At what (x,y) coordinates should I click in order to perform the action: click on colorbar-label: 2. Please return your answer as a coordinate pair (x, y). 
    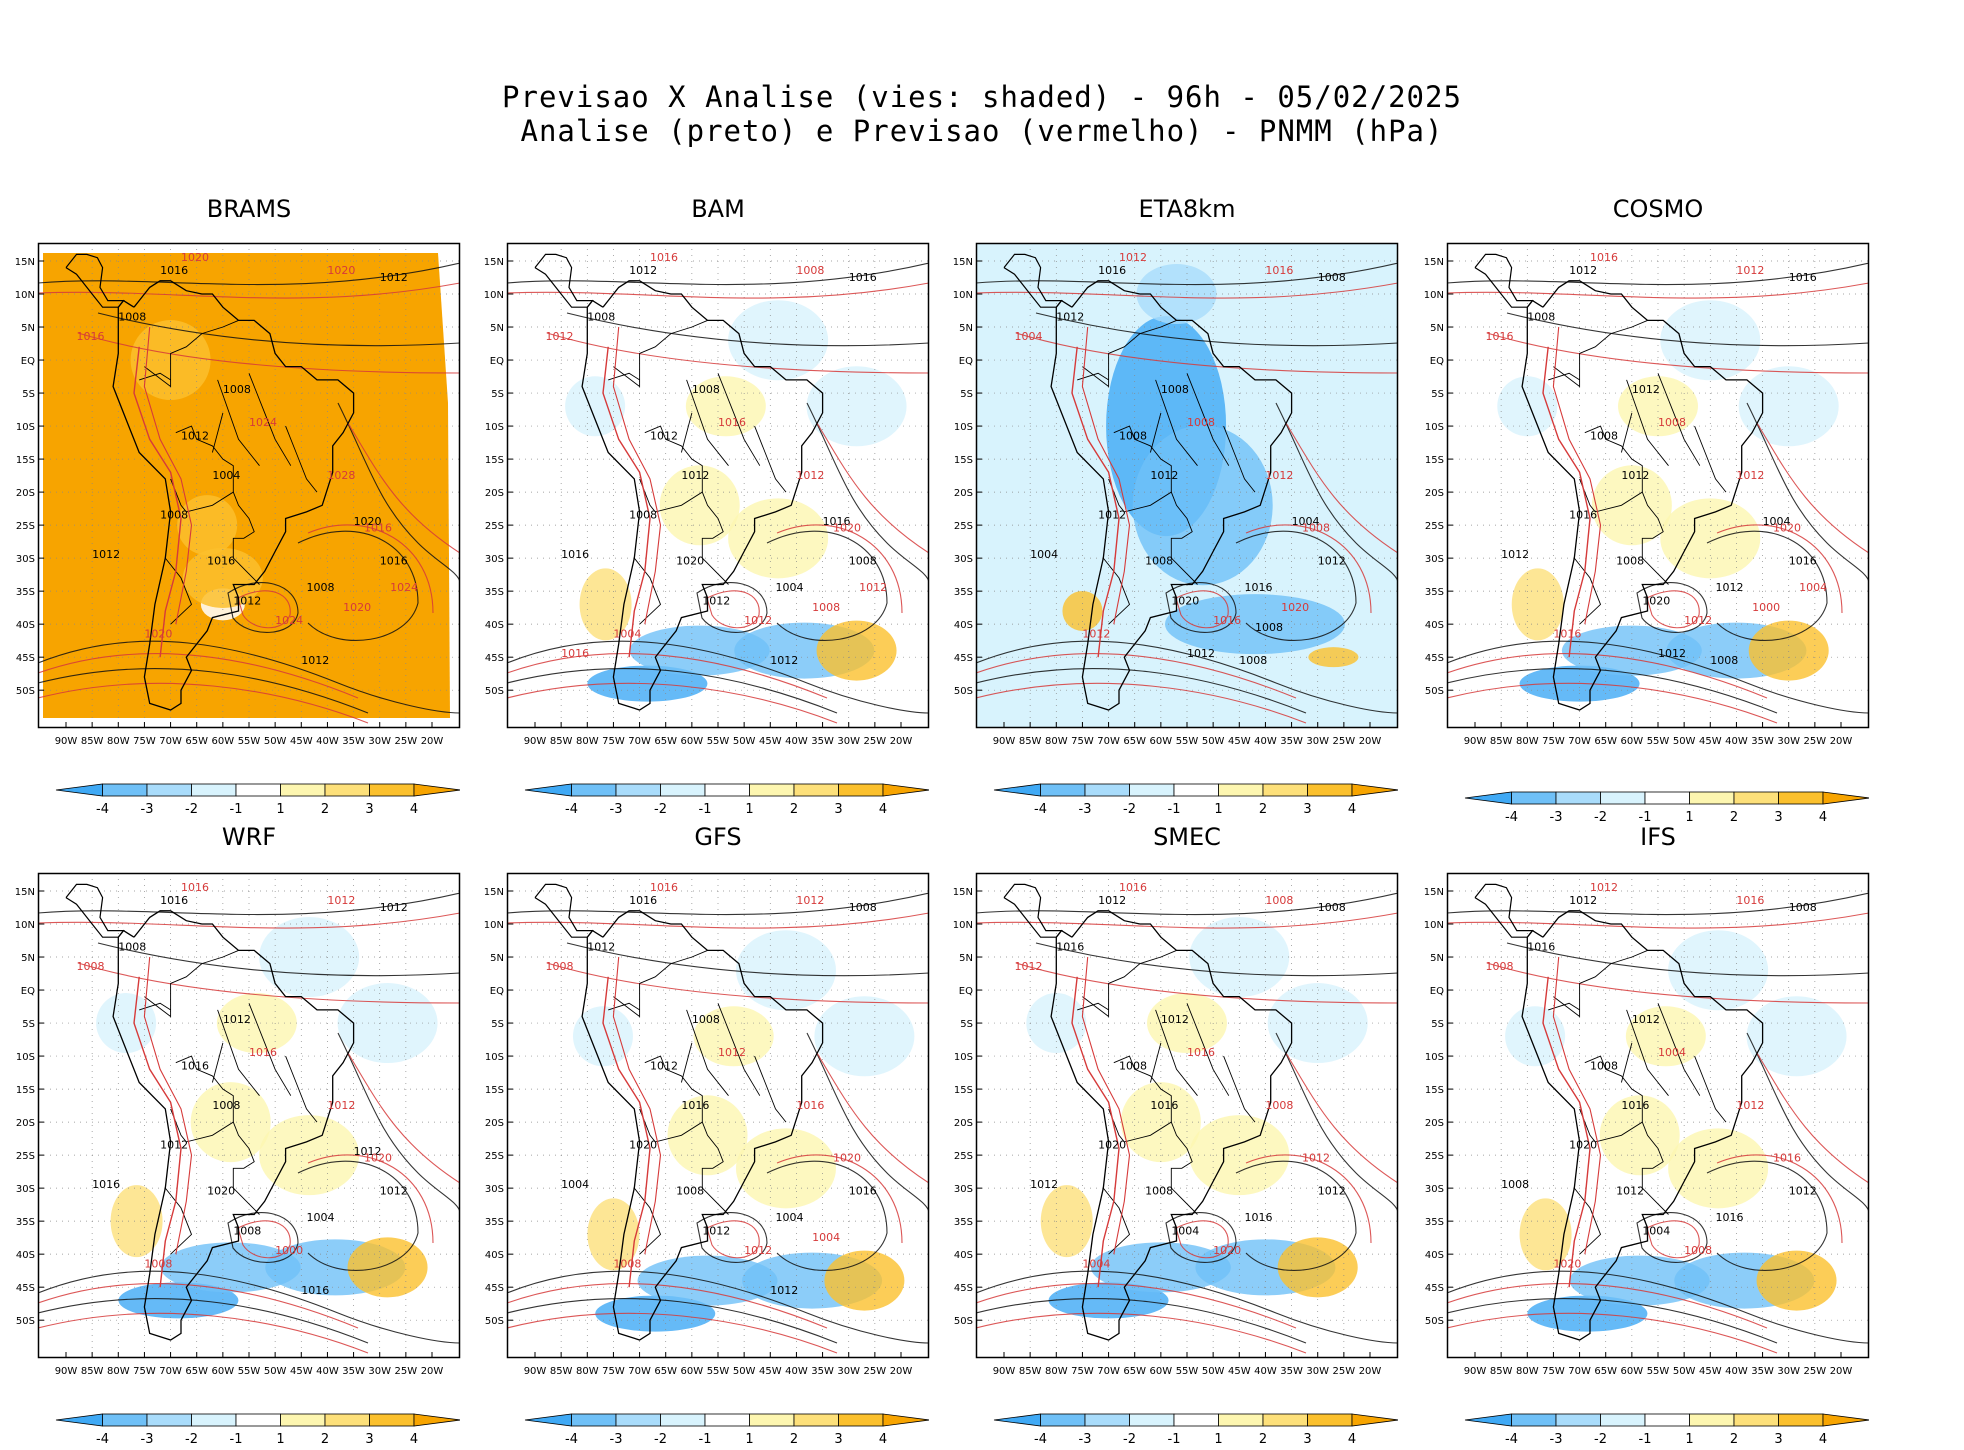
    Looking at the image, I should click on (794, 1439).